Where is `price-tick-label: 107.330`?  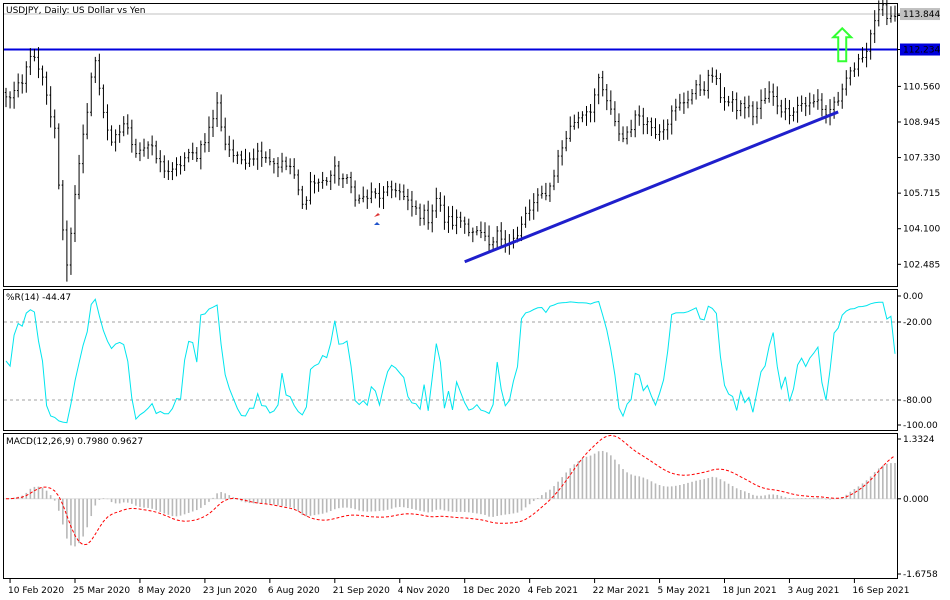
price-tick-label: 107.330 is located at coordinates (921, 159).